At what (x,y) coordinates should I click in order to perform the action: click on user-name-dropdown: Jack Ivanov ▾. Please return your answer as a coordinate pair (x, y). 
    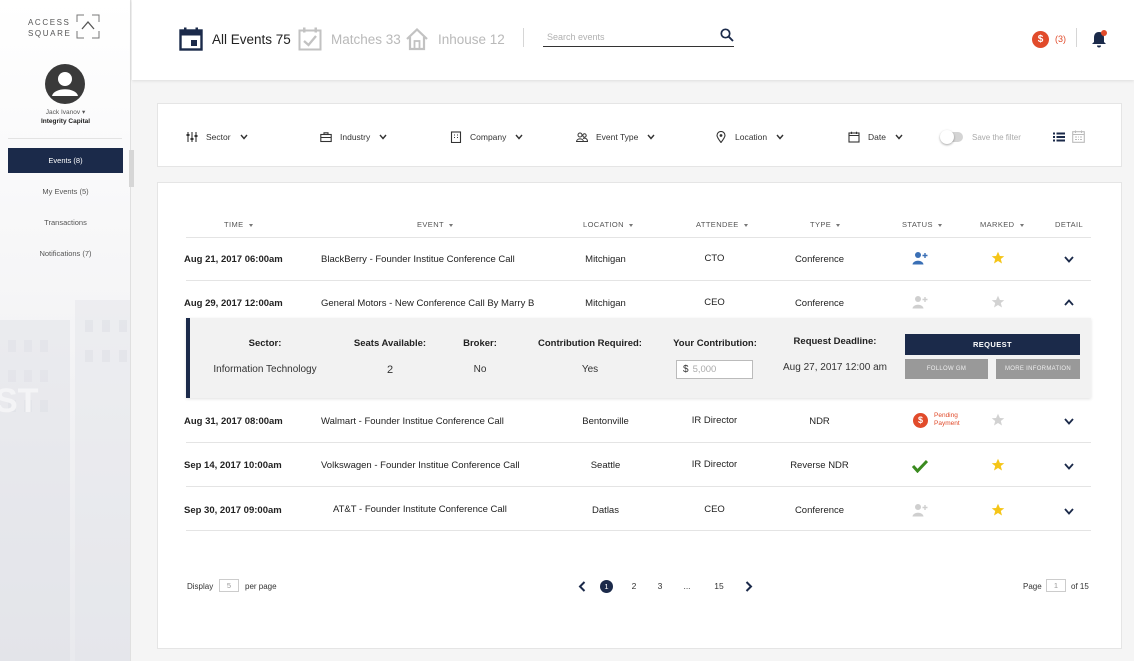
    Looking at the image, I should click on (65, 112).